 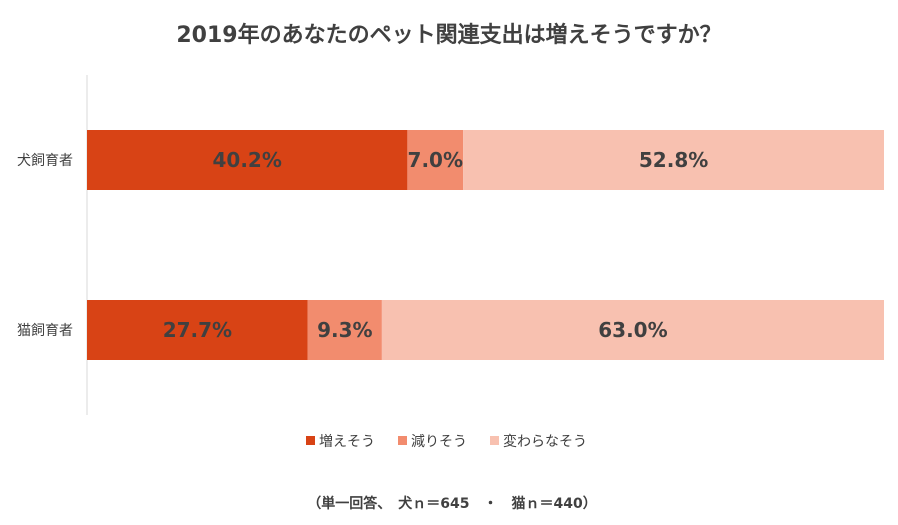 I want to click on legend: 増えそう 減りそう 変わらなそう, so click(x=446, y=441).